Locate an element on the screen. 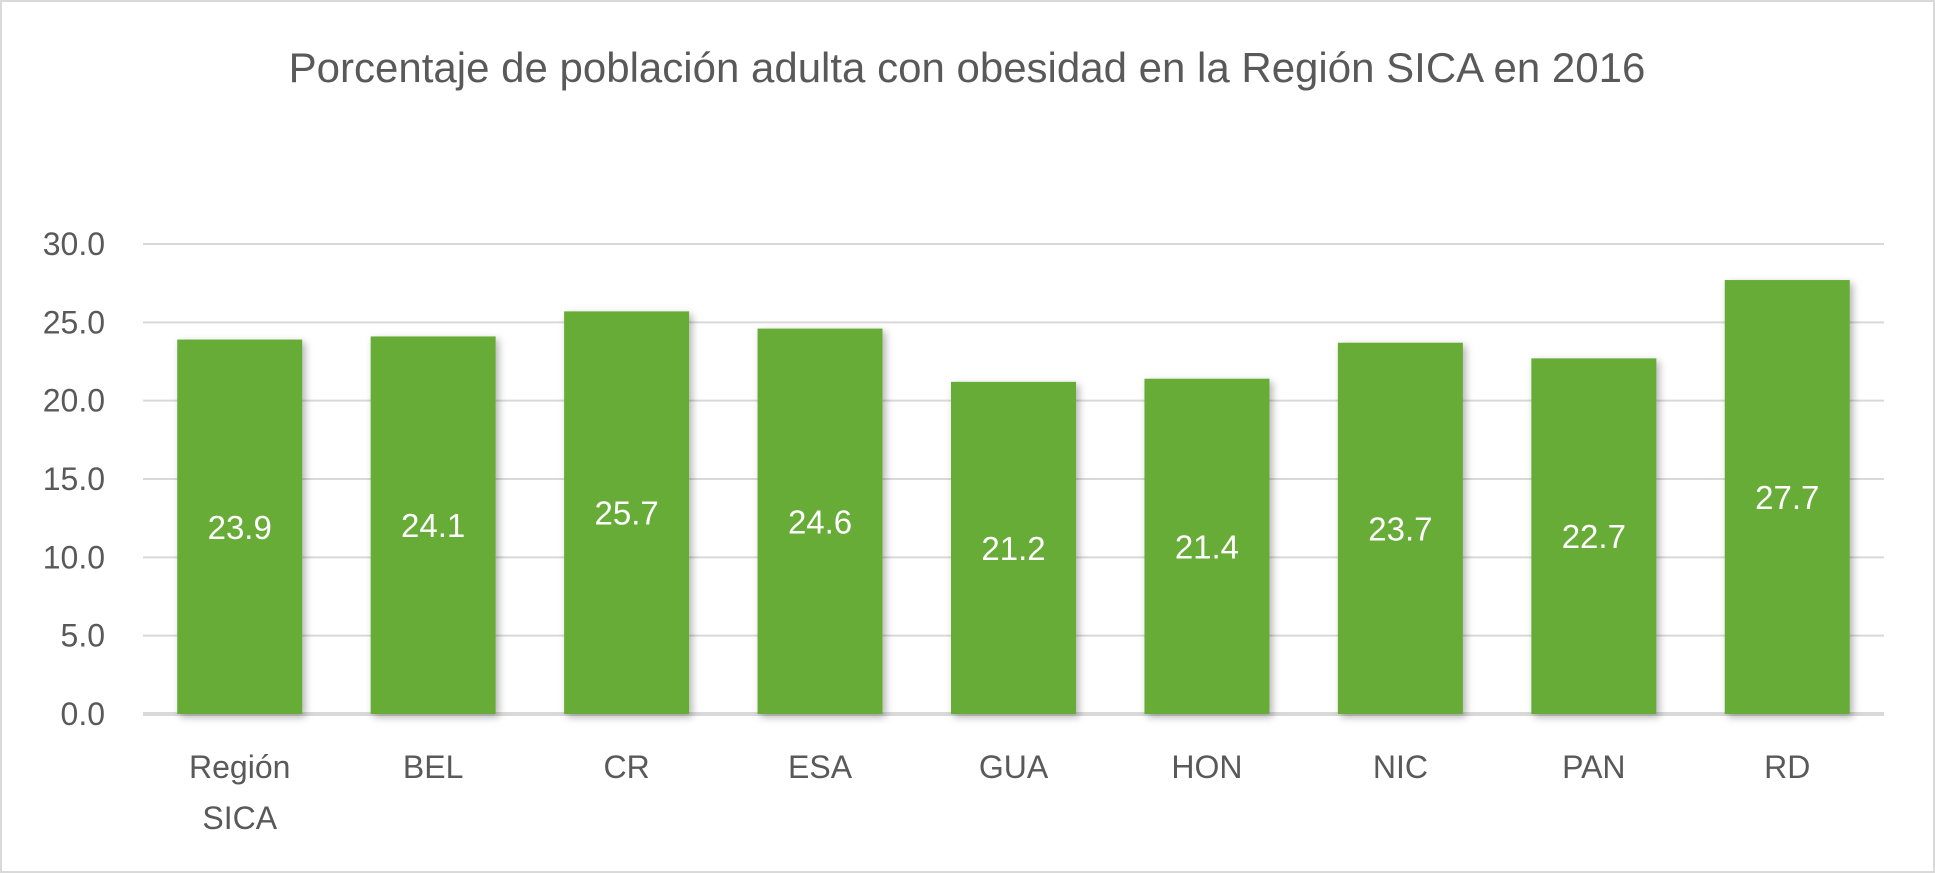 The image size is (1935, 873). y-tick-label: 15.0 is located at coordinates (74, 479).